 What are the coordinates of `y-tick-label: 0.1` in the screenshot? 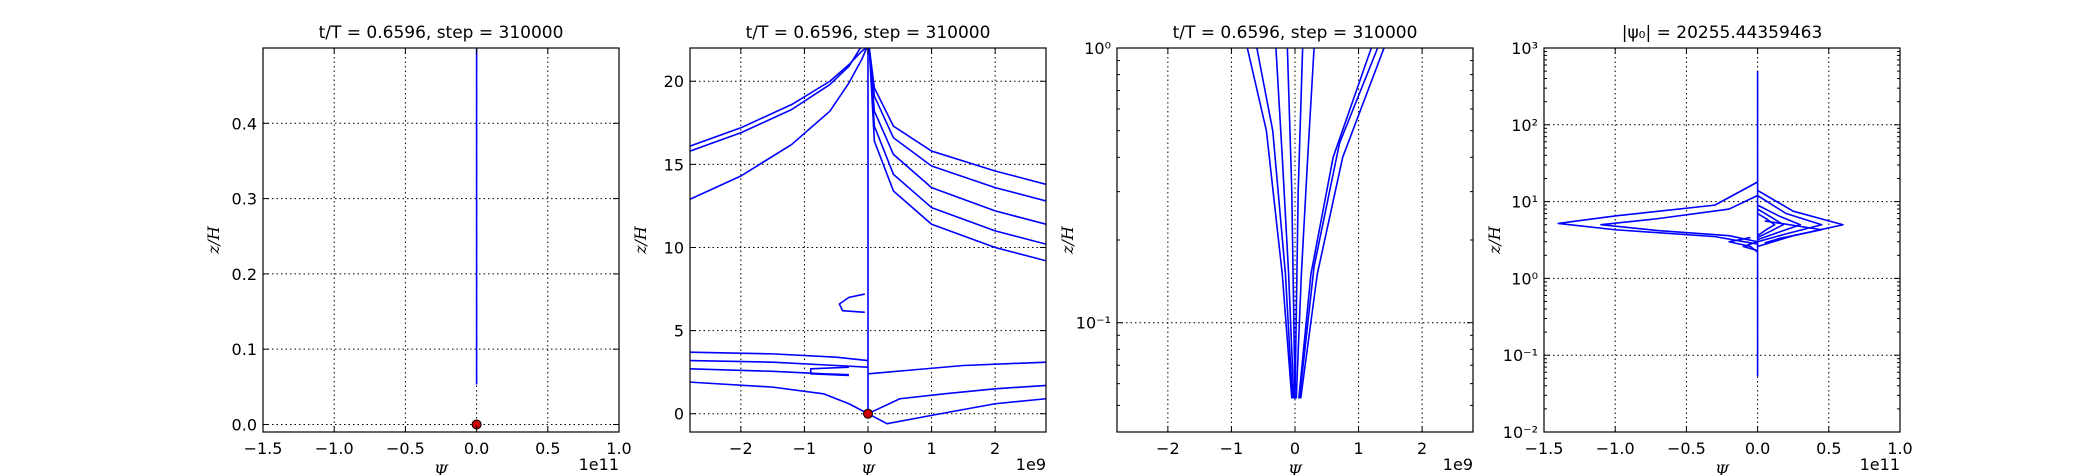 It's located at (244, 349).